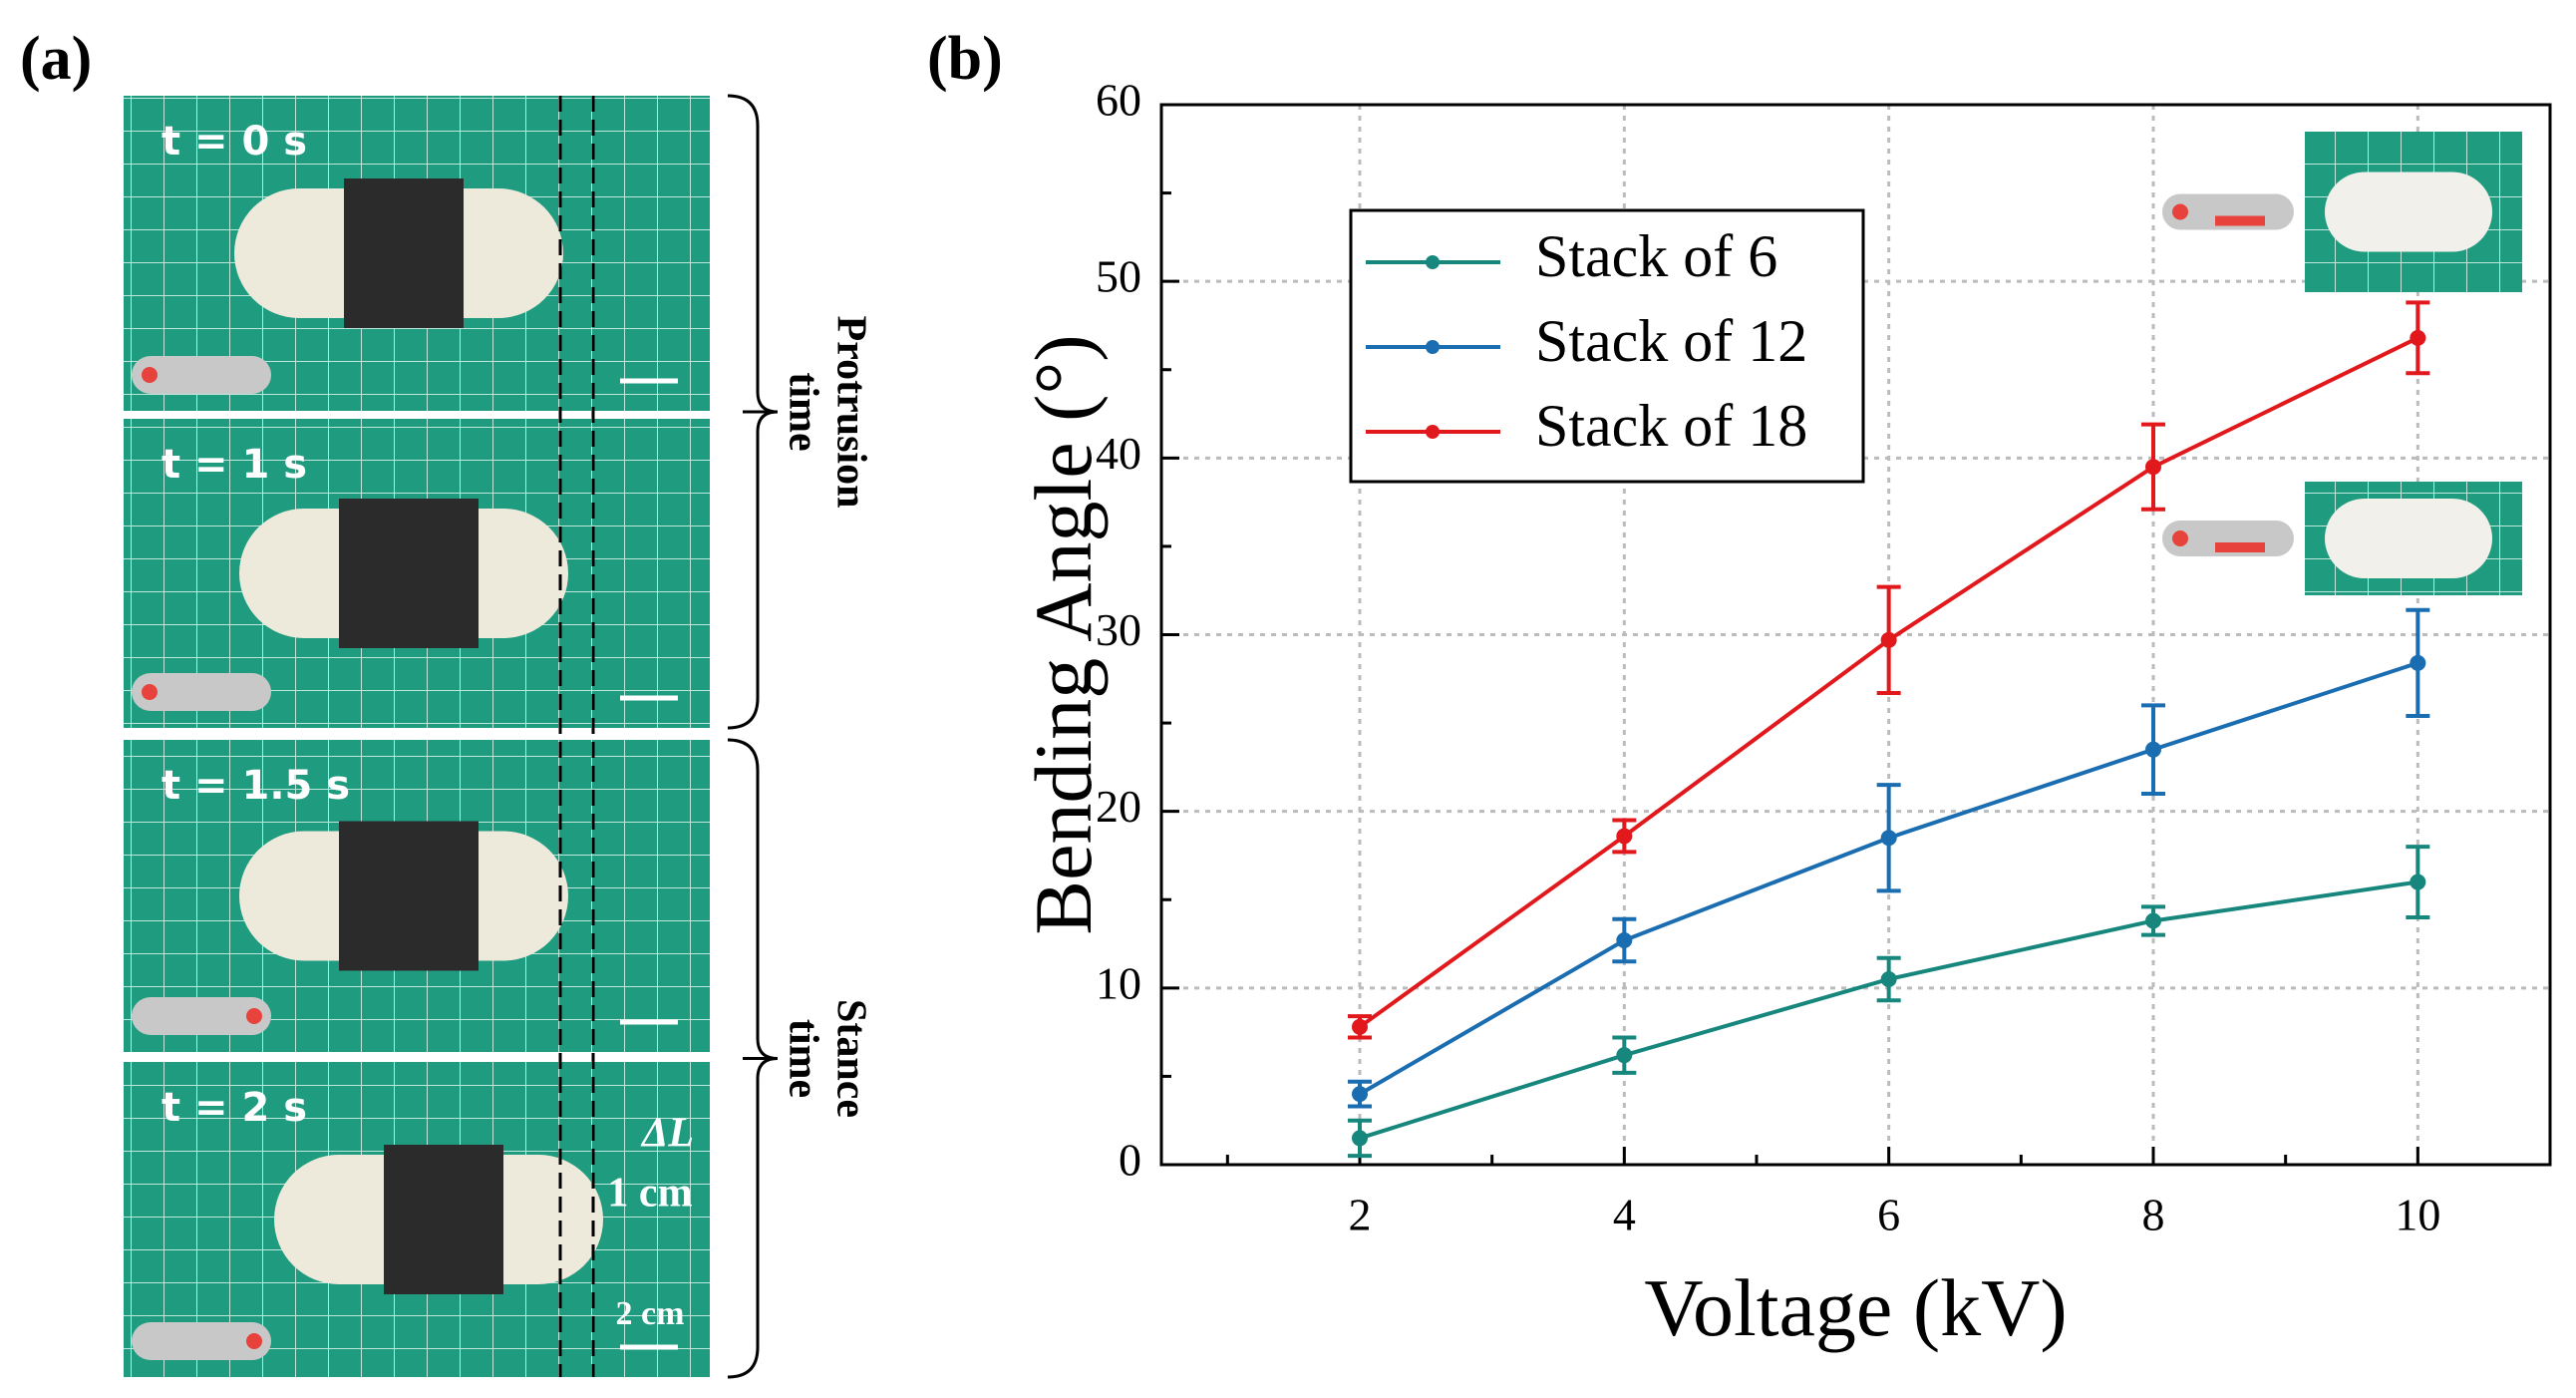 This screenshot has width=2576, height=1398. Describe the element at coordinates (1855, 1307) in the screenshot. I see `x-axis-label: Voltage (kV)` at that location.